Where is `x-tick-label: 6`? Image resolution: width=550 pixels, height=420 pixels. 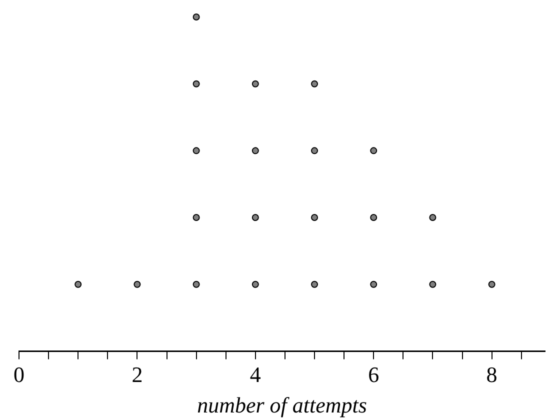 x-tick-label: 6 is located at coordinates (374, 375).